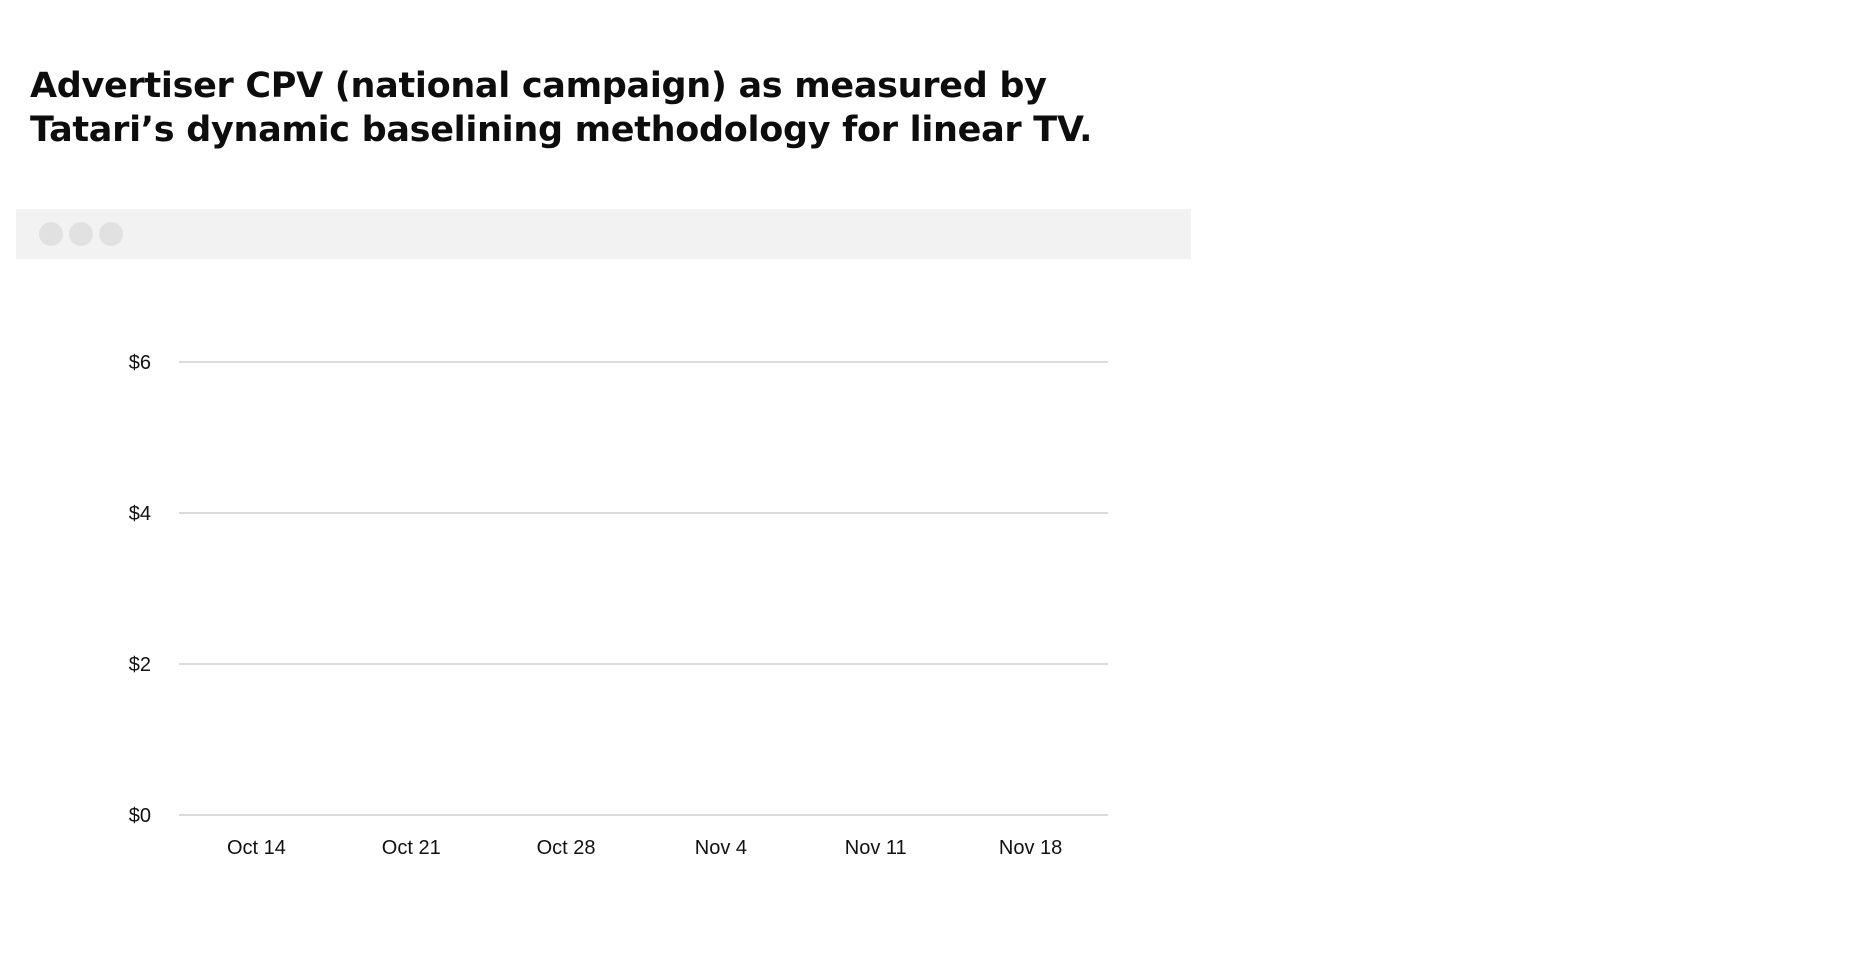 This screenshot has height=970, width=1864. Describe the element at coordinates (876, 848) in the screenshot. I see `x-tick-label: Nov 11` at that location.